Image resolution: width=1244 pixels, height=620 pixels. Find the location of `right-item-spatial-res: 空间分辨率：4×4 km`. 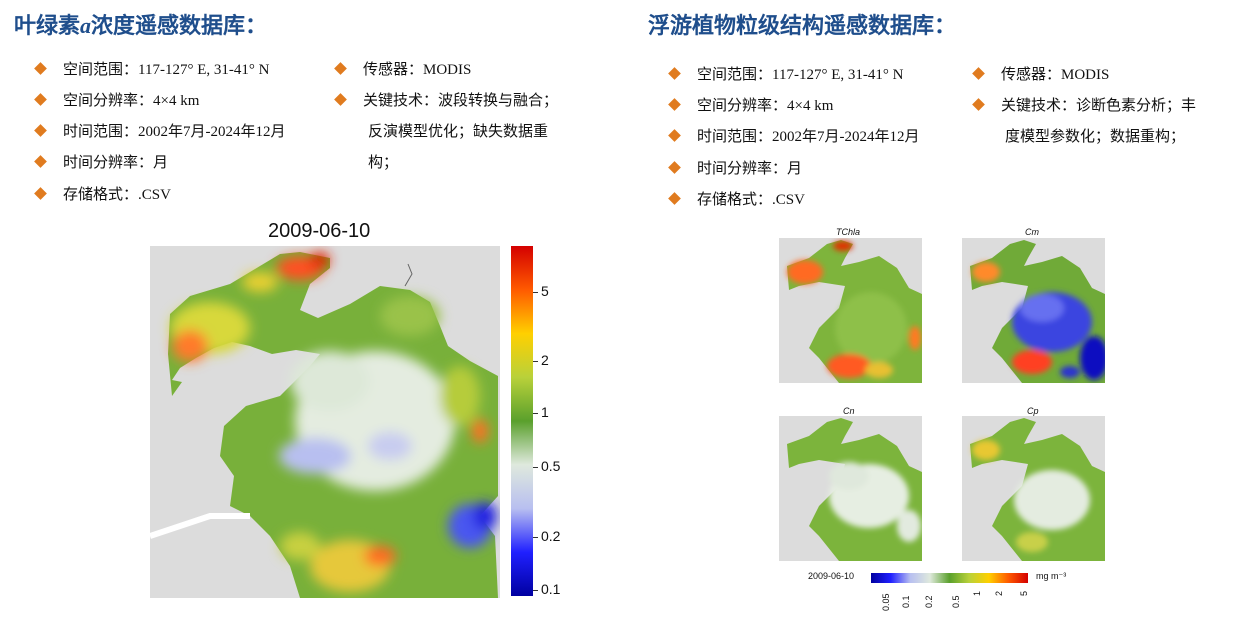

right-item-spatial-res: 空间分辨率：4×4 km is located at coordinates (751, 104).